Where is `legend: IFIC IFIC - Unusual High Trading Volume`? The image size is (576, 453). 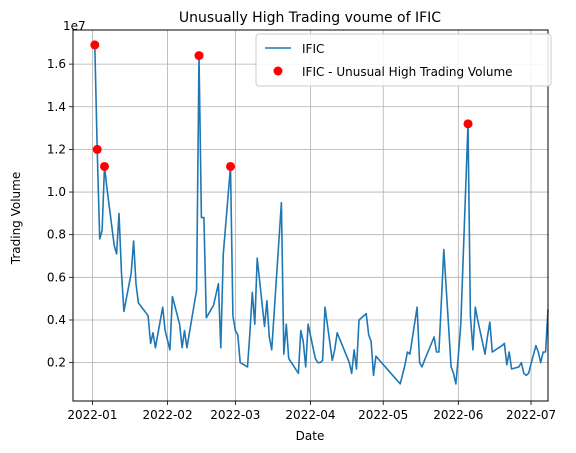 legend: IFIC IFIC - Unusual High Trading Volume is located at coordinates (403, 60).